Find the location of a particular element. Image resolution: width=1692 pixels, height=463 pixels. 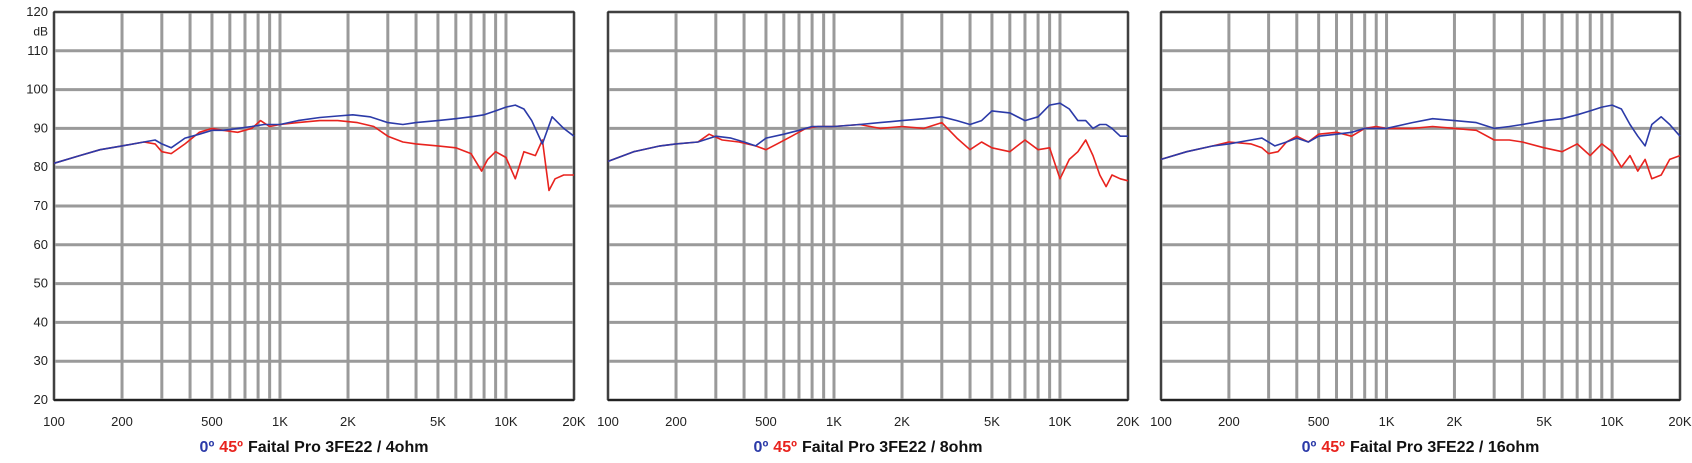

chart-caption: 0º 45º Faital Pro 3FE22 / 8ohm is located at coordinates (868, 447).